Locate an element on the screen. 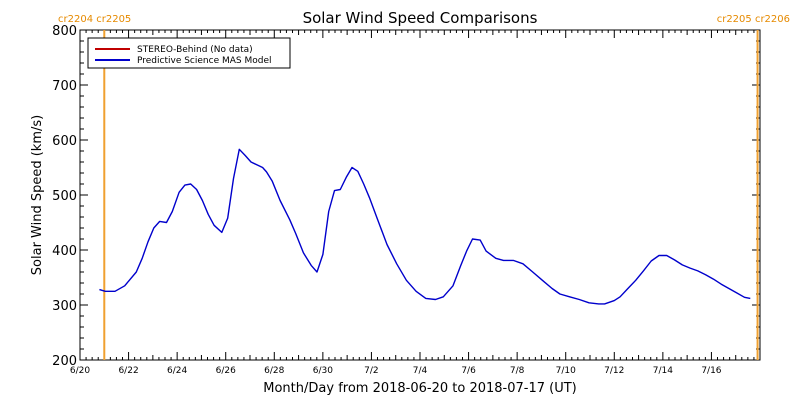 This screenshot has width=800, height=404. y-tick-label: 300 is located at coordinates (64, 306).